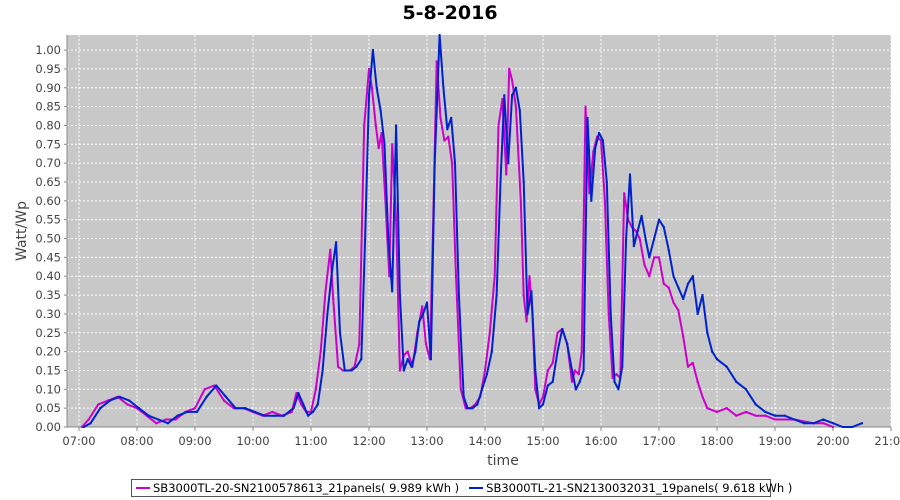 The width and height of the screenshot is (900, 500). What do you see at coordinates (252, 441) in the screenshot?
I see `x-tick-label: 10:00` at bounding box center [252, 441].